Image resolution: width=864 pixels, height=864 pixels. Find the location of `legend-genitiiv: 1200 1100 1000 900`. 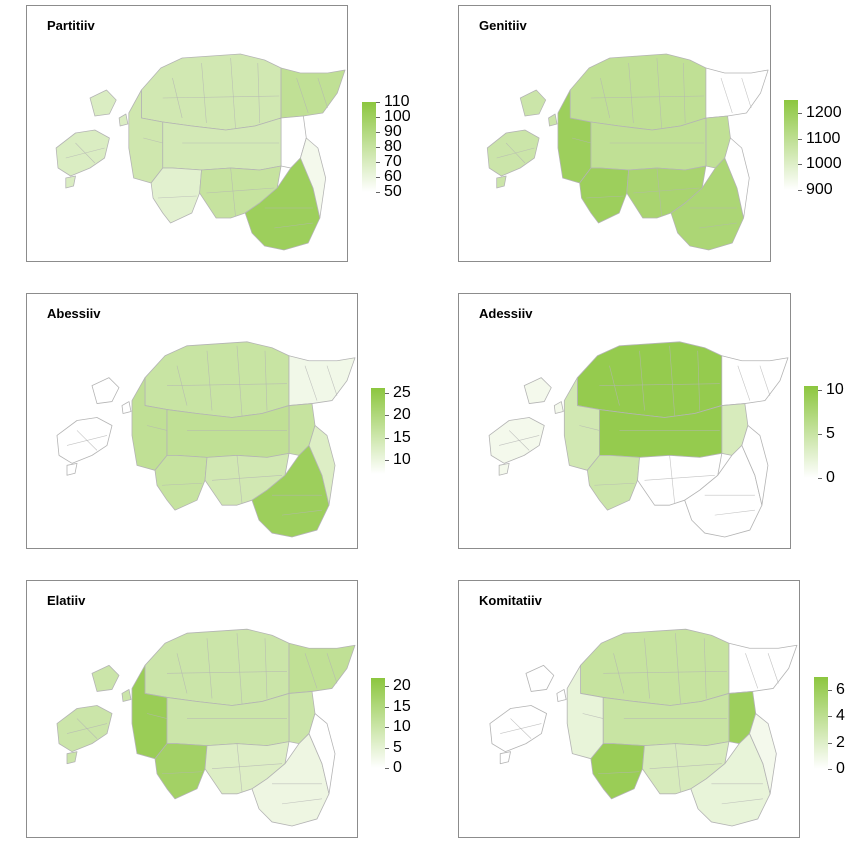

legend-genitiiv: 1200 1100 1000 900 is located at coordinates (819, 149).